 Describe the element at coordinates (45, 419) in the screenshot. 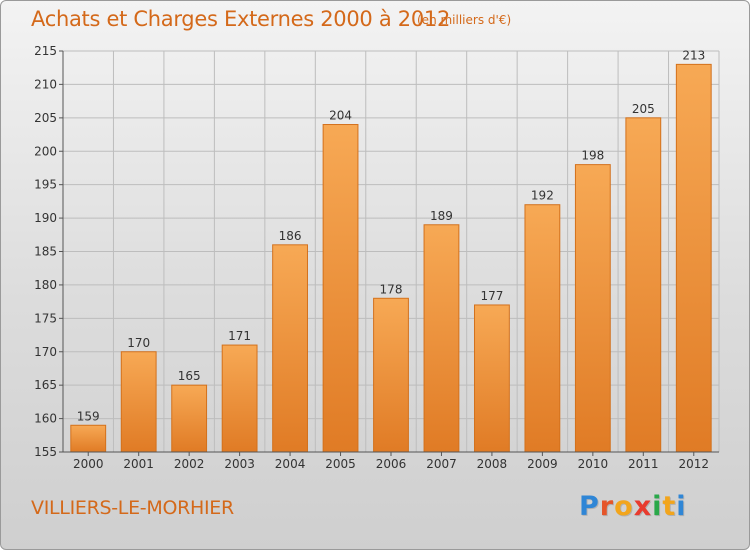

I see `y-tick-label: 160` at that location.